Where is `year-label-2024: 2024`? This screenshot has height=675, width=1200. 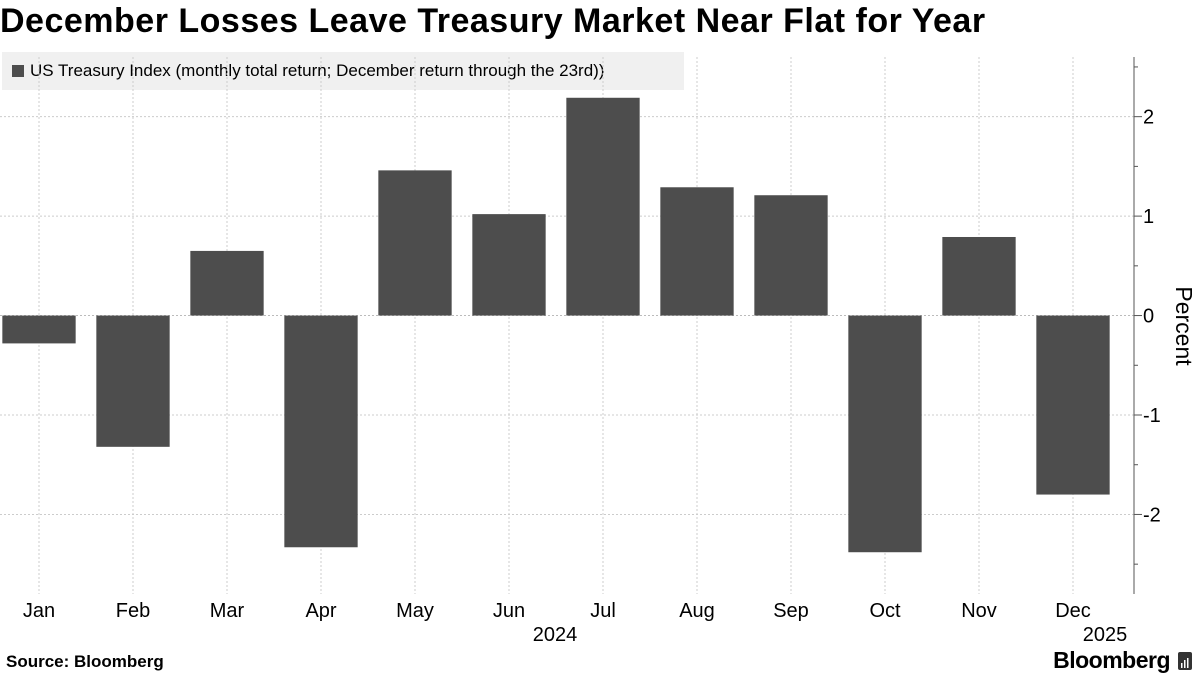
year-label-2024: 2024 is located at coordinates (555, 635).